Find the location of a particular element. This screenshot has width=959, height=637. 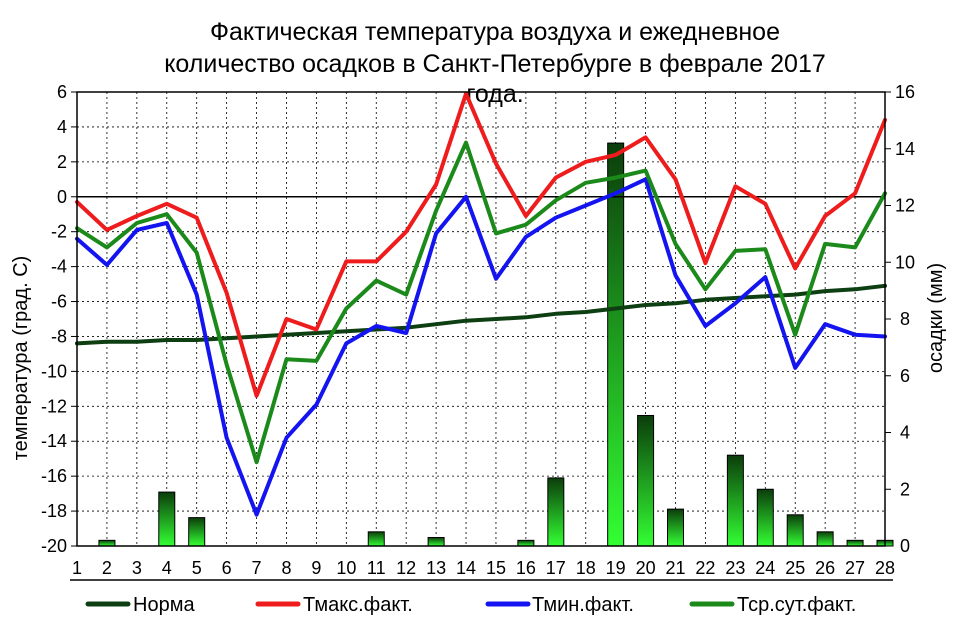

x-tick-label: 24 is located at coordinates (765, 568).